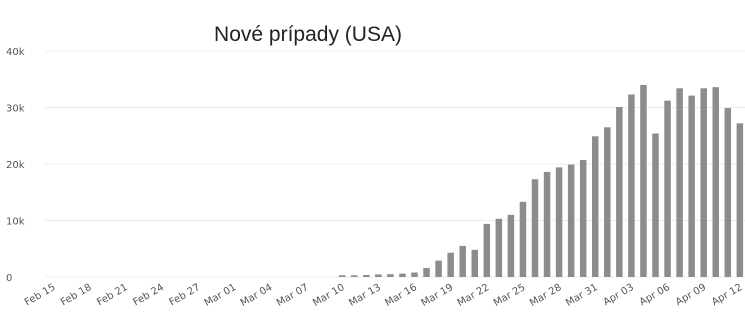 The image size is (745, 322). What do you see at coordinates (510, 295) in the screenshot?
I see `x-tick-label: Mar 25` at bounding box center [510, 295].